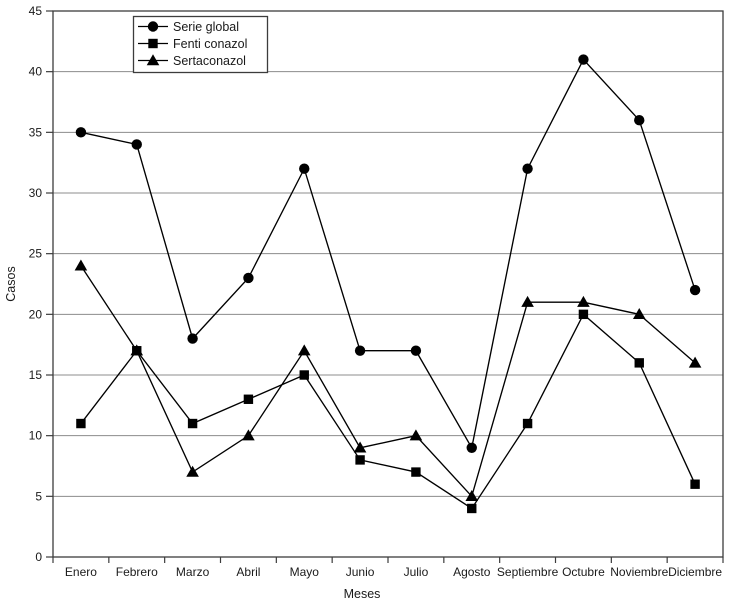 This screenshot has width=730, height=605. Describe the element at coordinates (209, 61) in the screenshot. I see `legend-label: Sertaconazol` at that location.